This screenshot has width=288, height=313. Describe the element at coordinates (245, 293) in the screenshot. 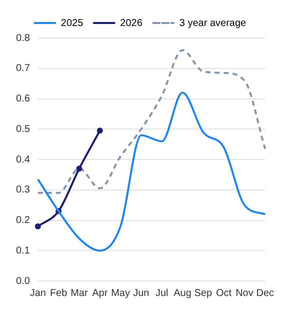

I see `x-tick-label: Nov` at that location.